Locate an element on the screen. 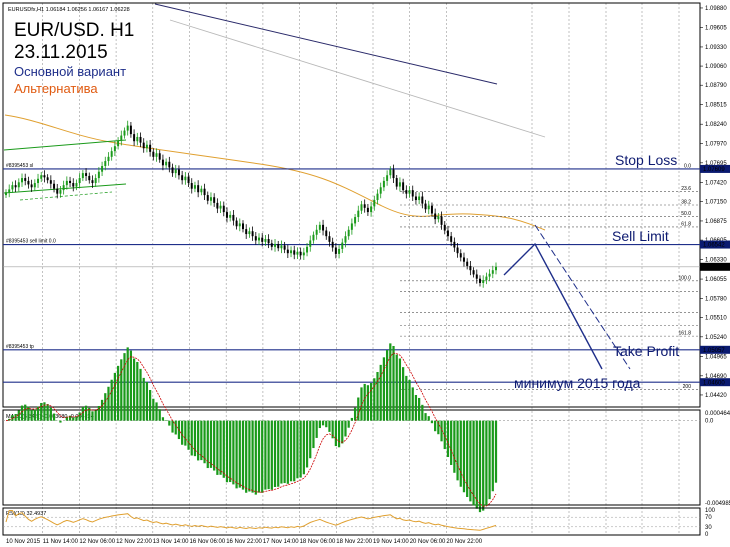 Image resolution: width=730 pixels, height=547 pixels. price-box-label: 1.07609 is located at coordinates (714, 170).